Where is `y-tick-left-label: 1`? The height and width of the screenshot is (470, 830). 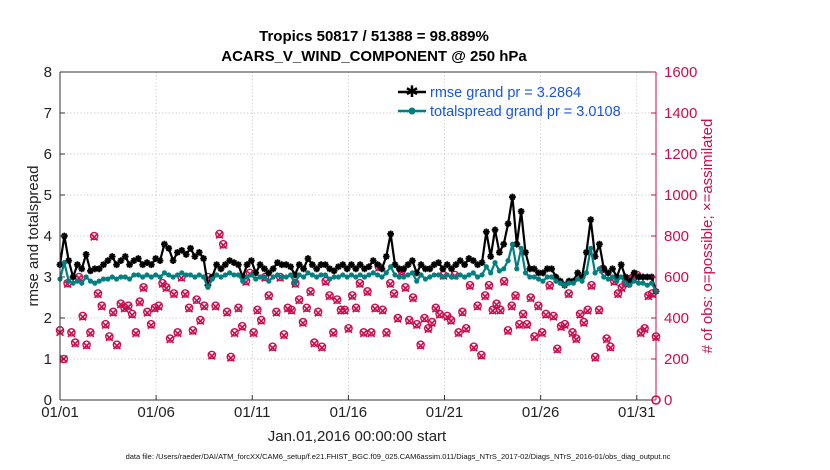
y-tick-left-label: 1 is located at coordinates (48, 359).